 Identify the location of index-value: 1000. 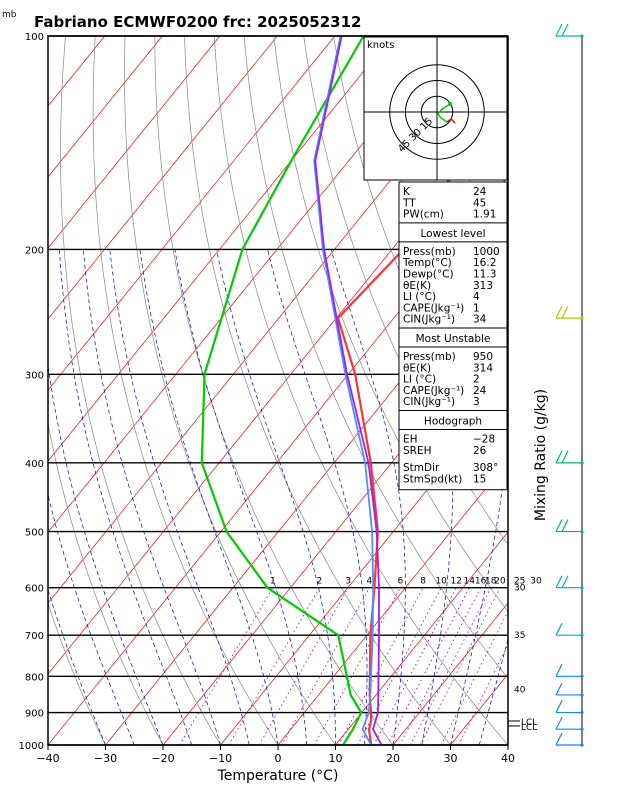
(486, 252).